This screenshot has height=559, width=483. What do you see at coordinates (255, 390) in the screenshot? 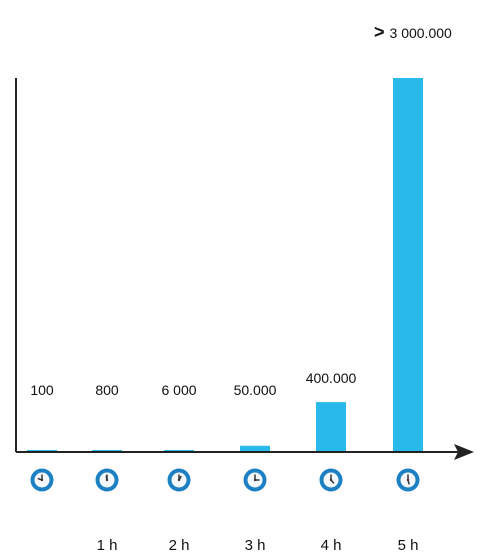
I see `value-label-3: 50.000` at bounding box center [255, 390].